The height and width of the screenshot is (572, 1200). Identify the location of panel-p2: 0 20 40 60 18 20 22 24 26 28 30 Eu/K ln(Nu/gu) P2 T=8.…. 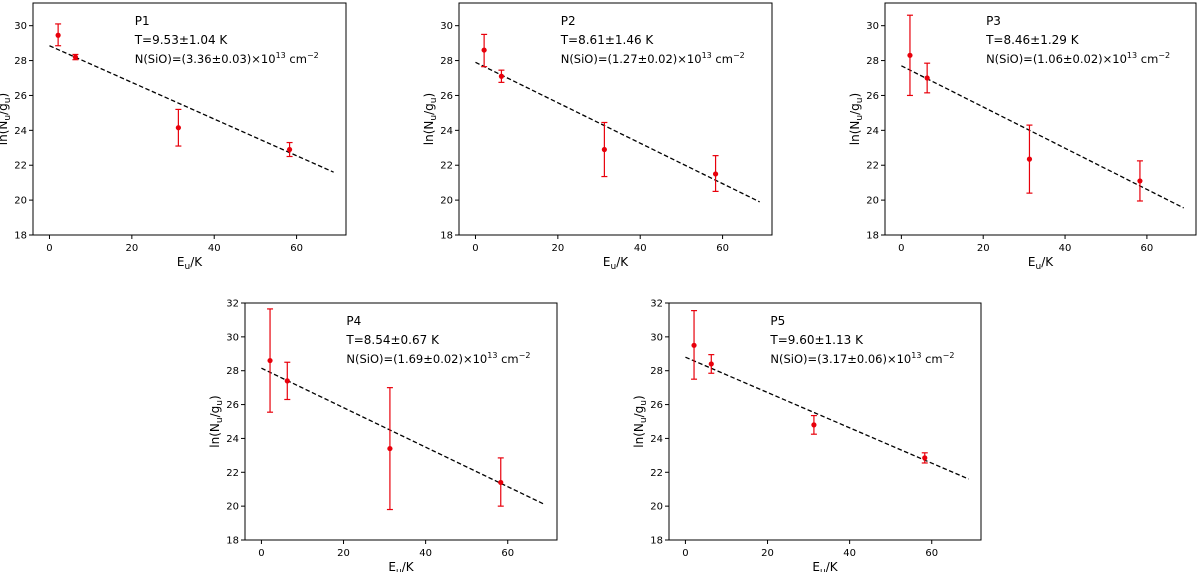
(597, 137).